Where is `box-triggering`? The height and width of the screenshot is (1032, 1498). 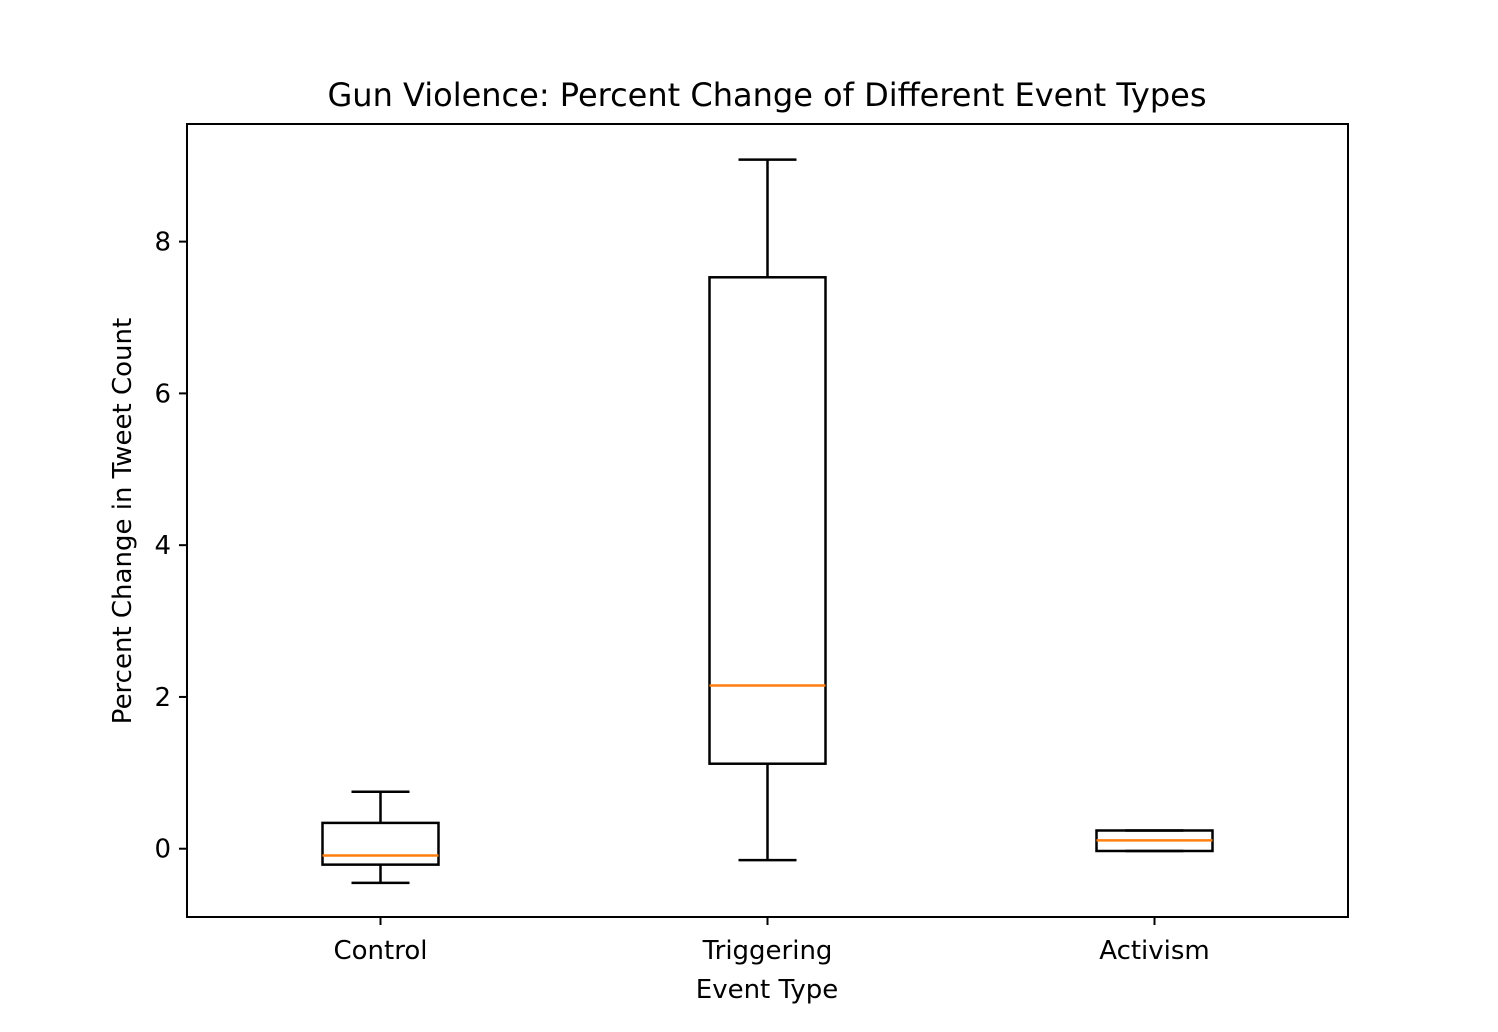
box-triggering is located at coordinates (767, 510).